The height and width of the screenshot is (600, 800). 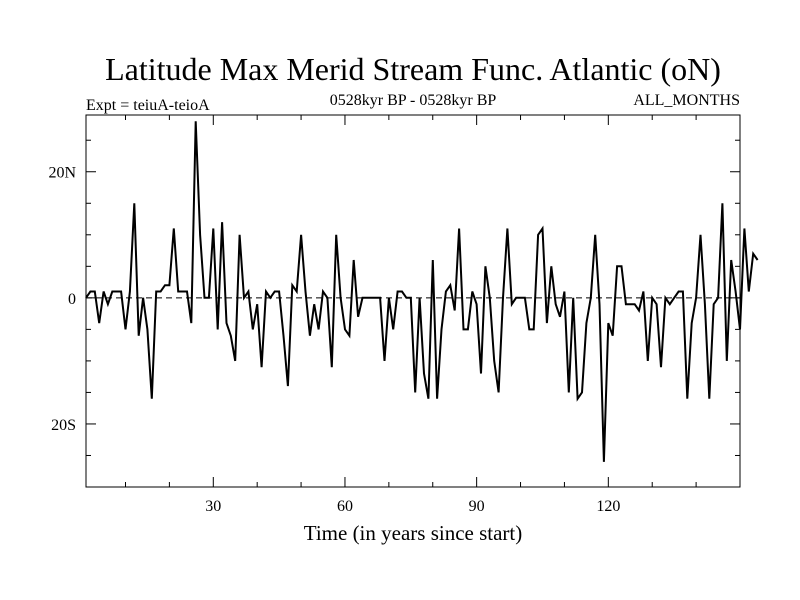 What do you see at coordinates (345, 506) in the screenshot?
I see `x-tick-label-60: 60` at bounding box center [345, 506].